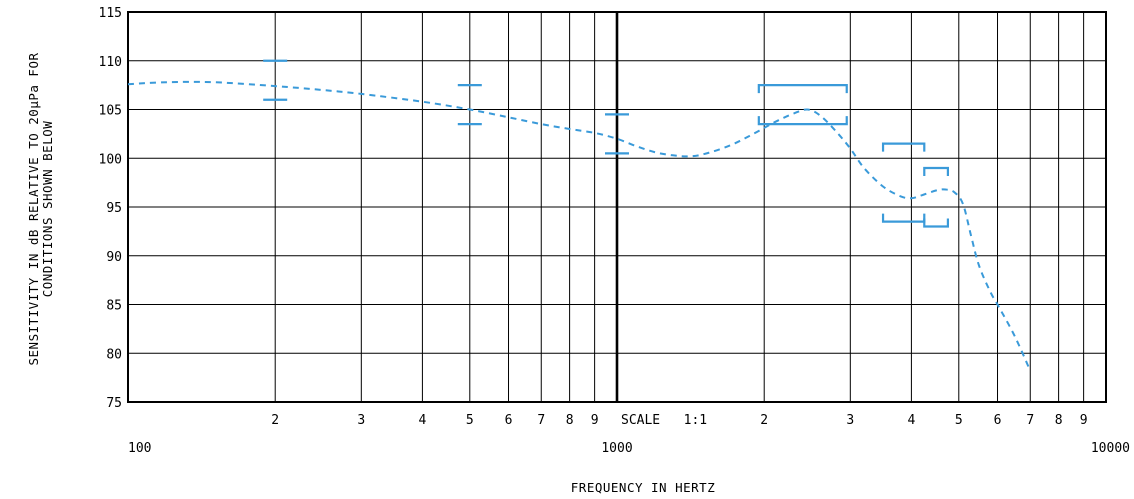 This screenshot has height=499, width=1134. I want to click on x-decade-tick-label: 100, so click(139, 448).